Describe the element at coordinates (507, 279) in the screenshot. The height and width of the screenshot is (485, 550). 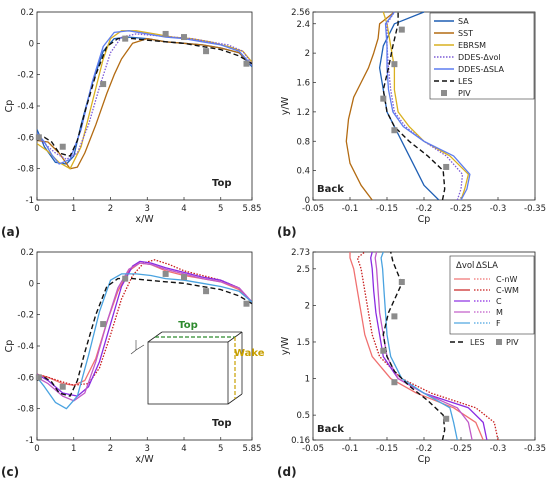
I see `legend-label: C-nW` at that location.